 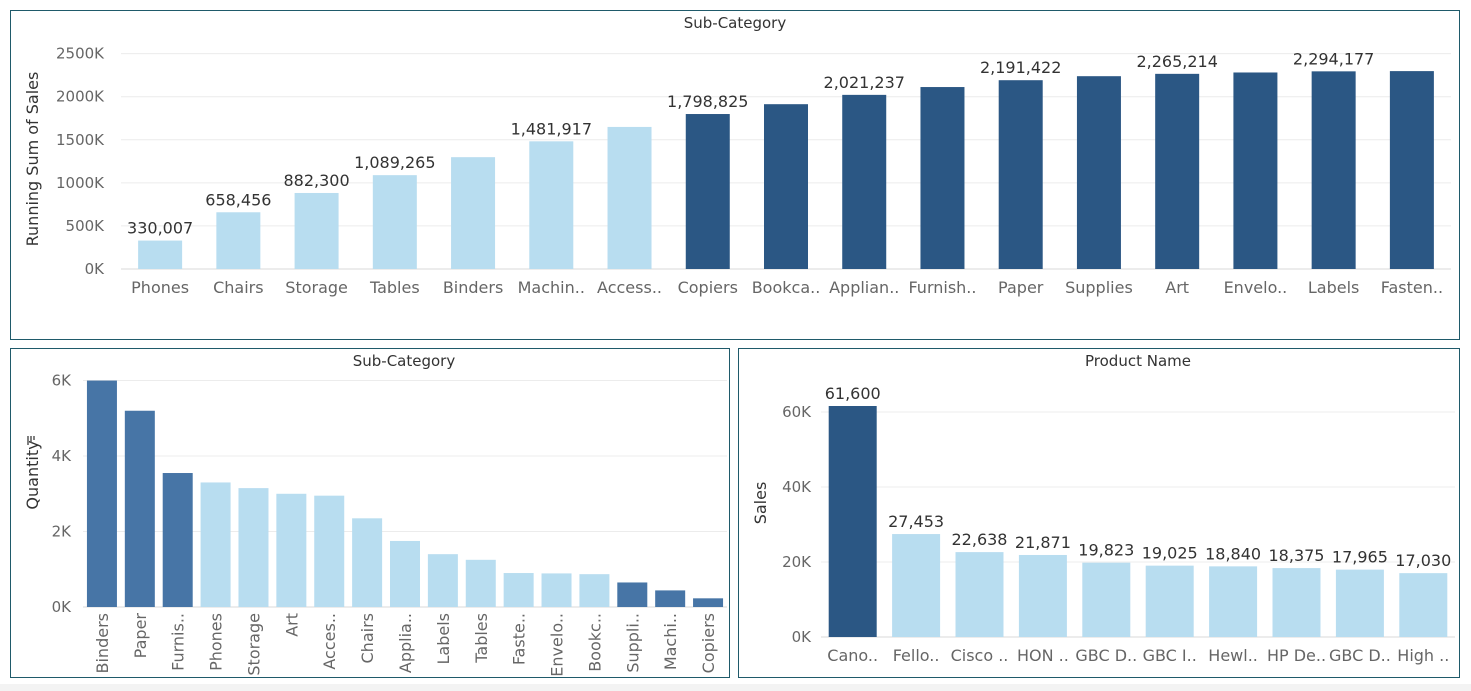 What do you see at coordinates (1099, 287) in the screenshot?
I see `x-tick-label: Supplies` at bounding box center [1099, 287].